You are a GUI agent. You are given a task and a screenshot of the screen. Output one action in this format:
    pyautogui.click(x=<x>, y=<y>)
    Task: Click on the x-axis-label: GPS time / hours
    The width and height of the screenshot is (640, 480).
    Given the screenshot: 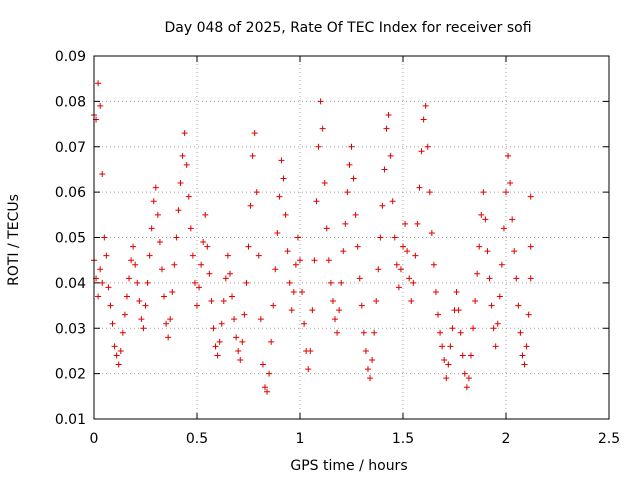 What is the action you would take?
    pyautogui.click(x=348, y=466)
    